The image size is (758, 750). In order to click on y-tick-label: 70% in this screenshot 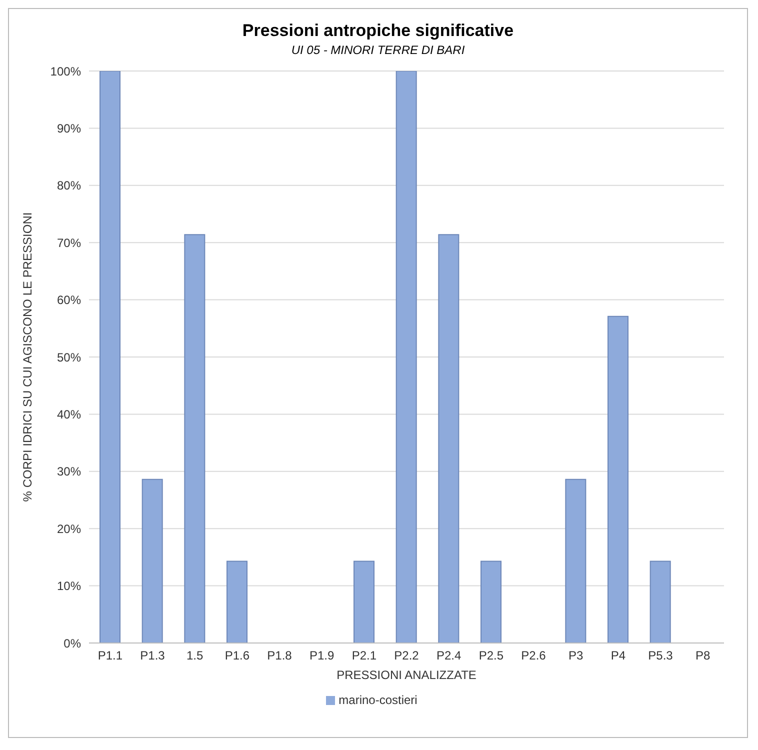, I will do `click(69, 243)`.